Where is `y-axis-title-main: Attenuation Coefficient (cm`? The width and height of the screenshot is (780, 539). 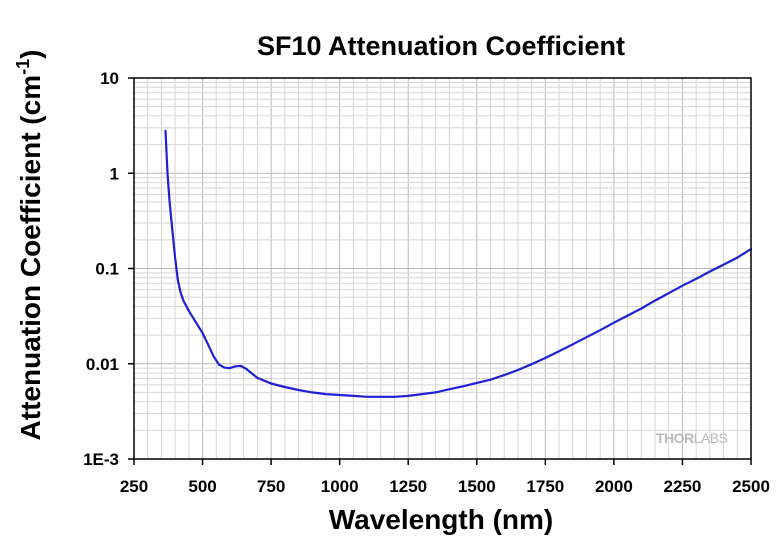 y-axis-title-main: Attenuation Coefficient (cm is located at coordinates (30, 258).